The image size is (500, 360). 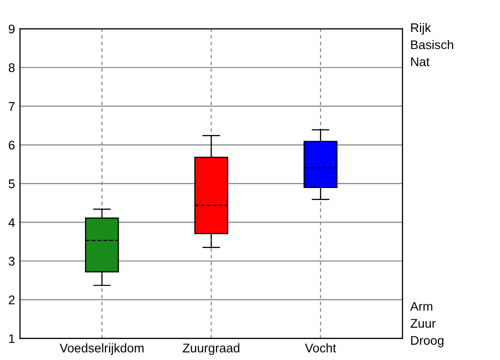 What do you see at coordinates (11, 184) in the screenshot?
I see `y-tick-label: 5` at bounding box center [11, 184].